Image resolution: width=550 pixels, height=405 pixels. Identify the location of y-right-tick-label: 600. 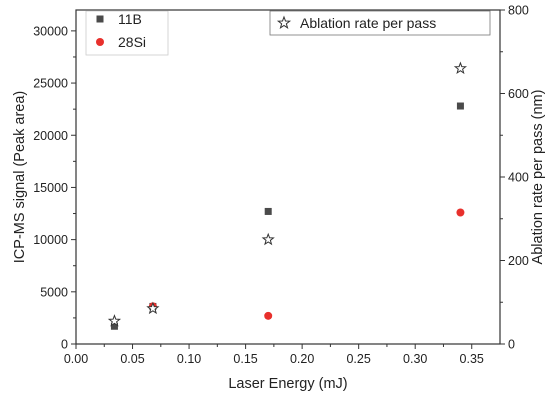
(518, 94).